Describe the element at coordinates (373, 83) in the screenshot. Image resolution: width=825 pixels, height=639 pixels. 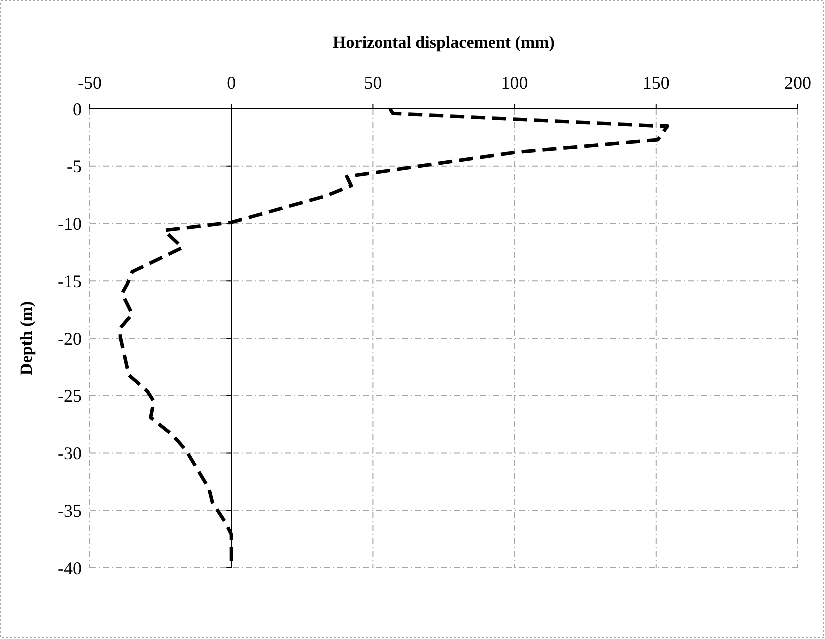
I see `x-tick-label: 50` at that location.